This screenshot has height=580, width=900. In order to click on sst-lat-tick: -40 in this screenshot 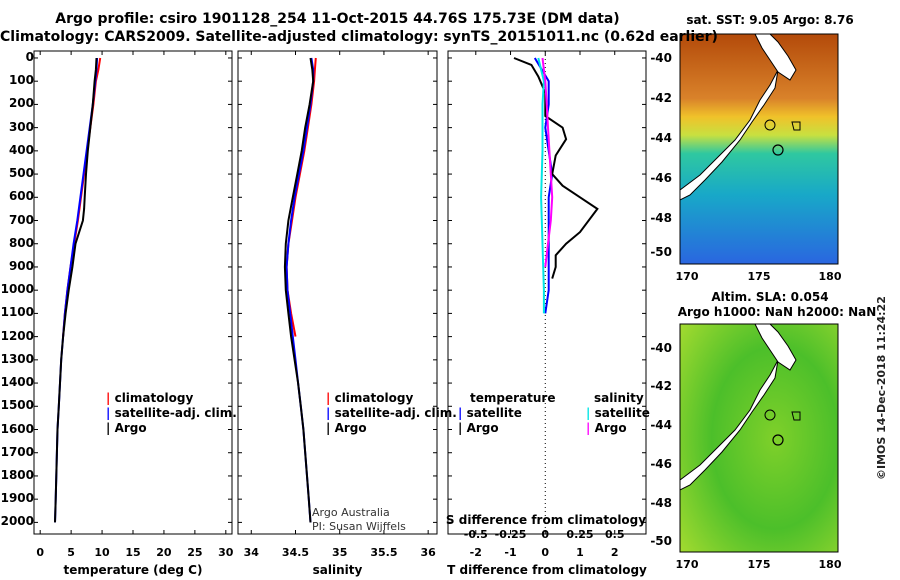, I will do `click(661, 58)`.